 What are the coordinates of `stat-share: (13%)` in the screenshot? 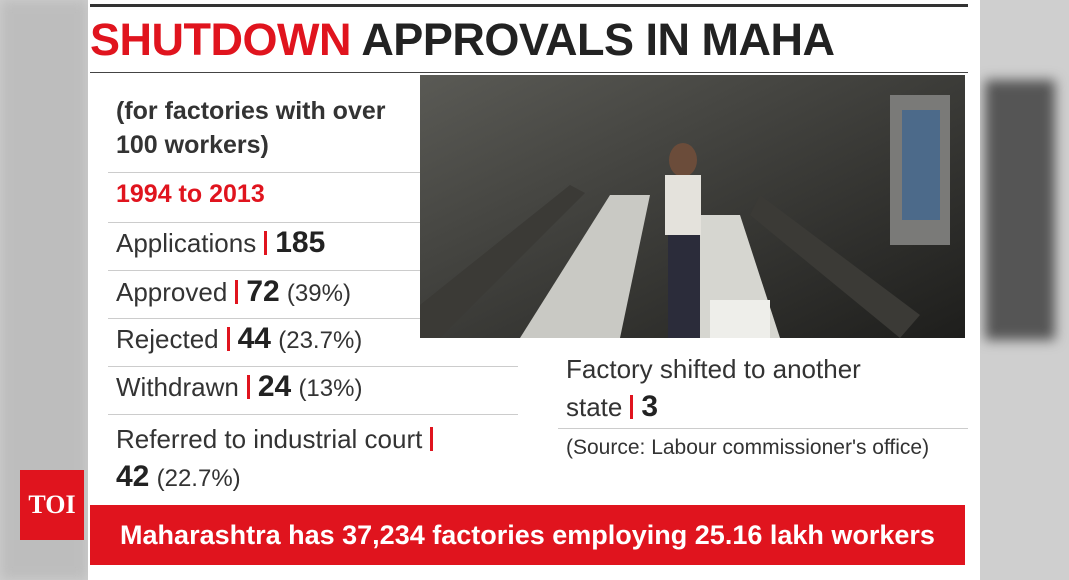 It's located at (330, 388).